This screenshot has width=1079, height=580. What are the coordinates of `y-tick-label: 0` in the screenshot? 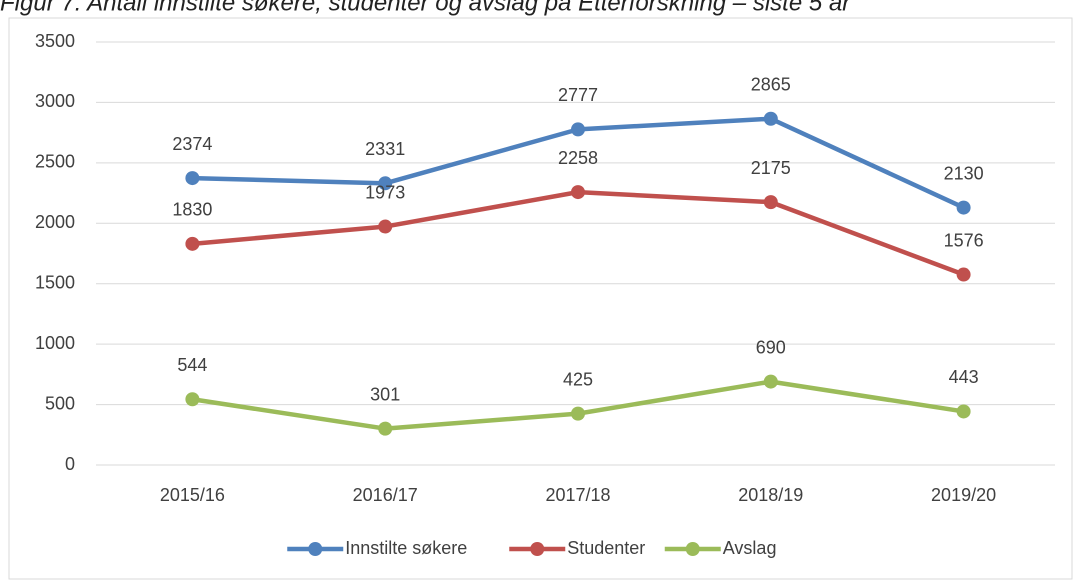 It's located at (70, 464).